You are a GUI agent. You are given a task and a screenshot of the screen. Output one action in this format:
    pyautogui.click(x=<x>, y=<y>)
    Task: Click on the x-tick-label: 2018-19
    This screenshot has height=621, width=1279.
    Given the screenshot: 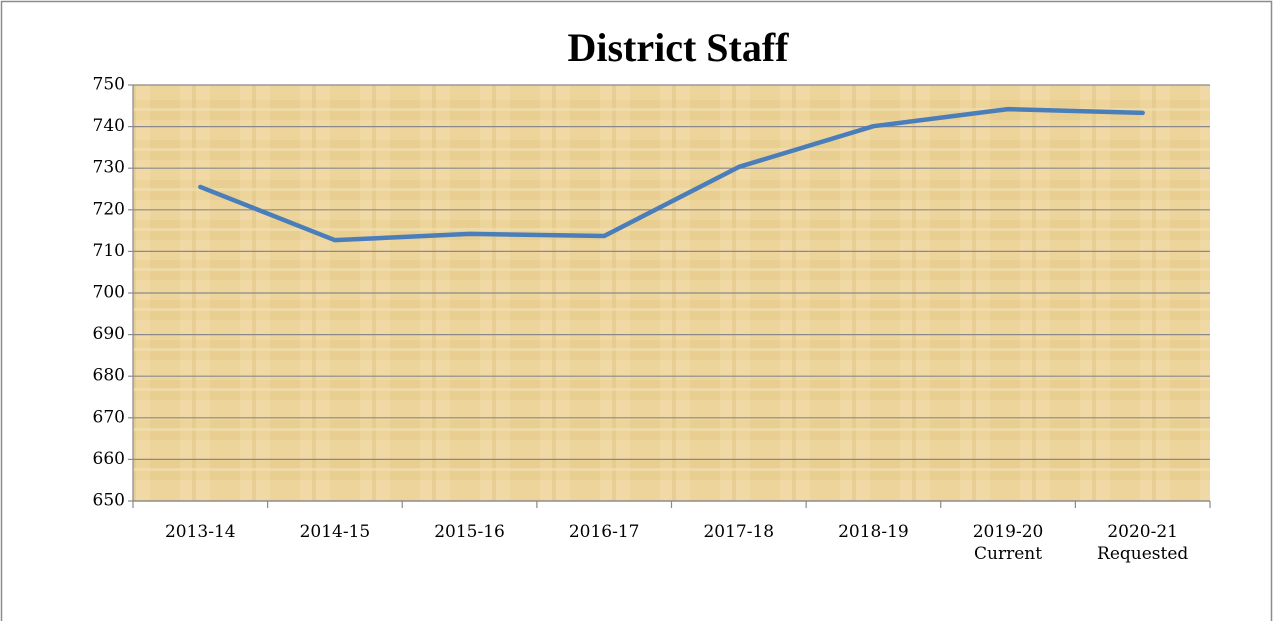 What is the action you would take?
    pyautogui.click(x=873, y=532)
    